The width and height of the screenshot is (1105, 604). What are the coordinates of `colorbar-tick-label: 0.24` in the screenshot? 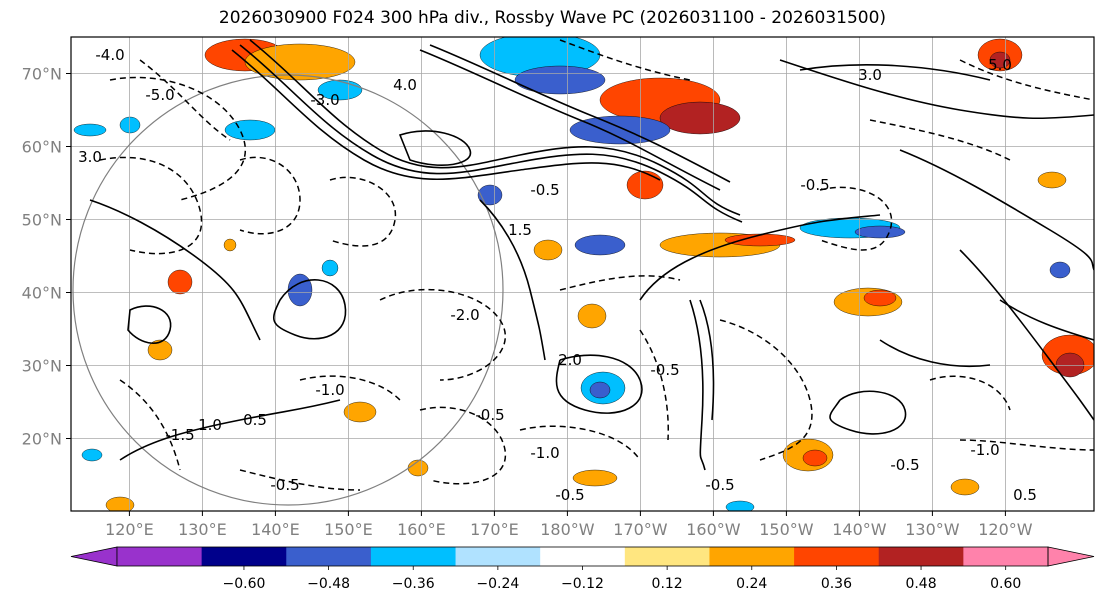 It's located at (751, 584).